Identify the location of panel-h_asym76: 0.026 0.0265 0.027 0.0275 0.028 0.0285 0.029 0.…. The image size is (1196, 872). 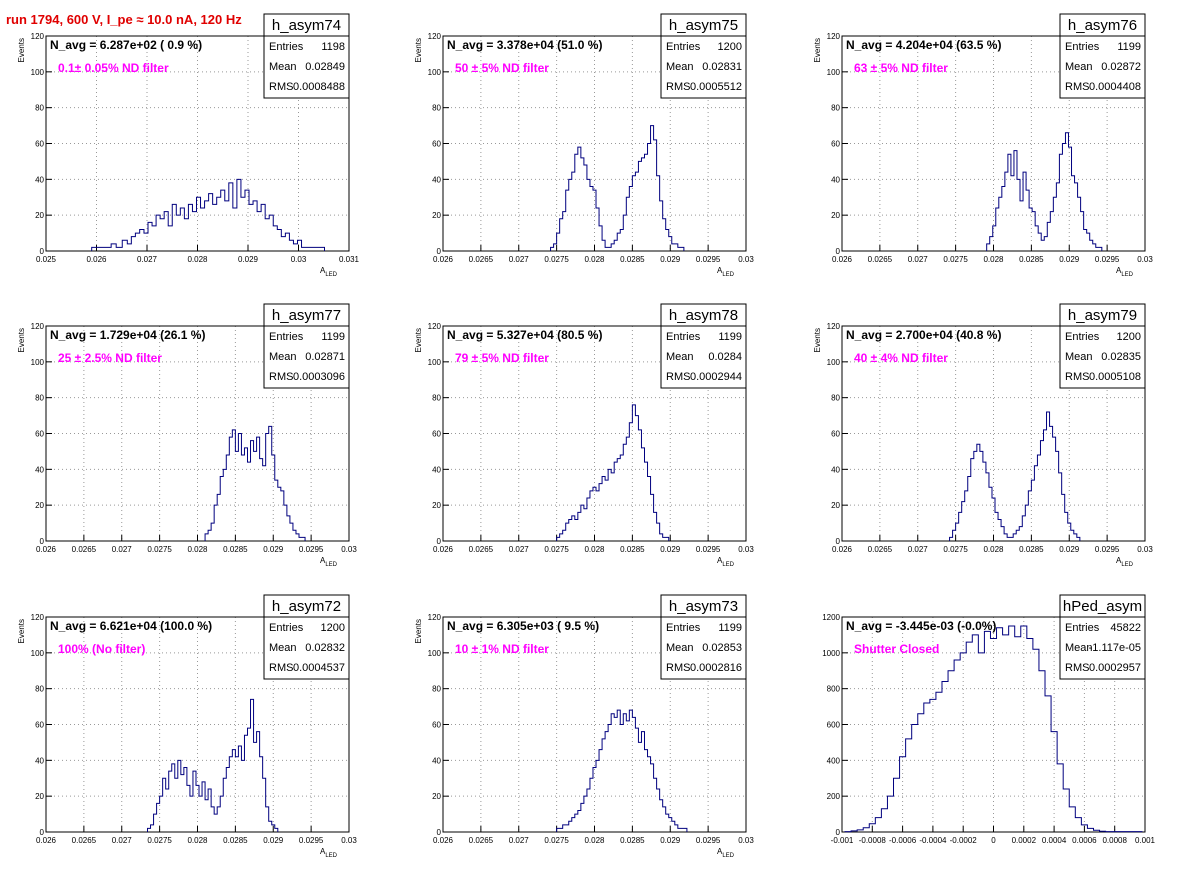
(983, 145).